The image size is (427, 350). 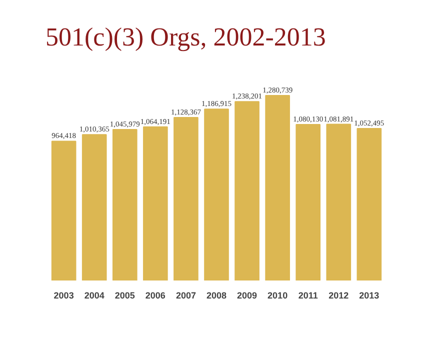 I want to click on x-tick-label: 2012, so click(x=338, y=295).